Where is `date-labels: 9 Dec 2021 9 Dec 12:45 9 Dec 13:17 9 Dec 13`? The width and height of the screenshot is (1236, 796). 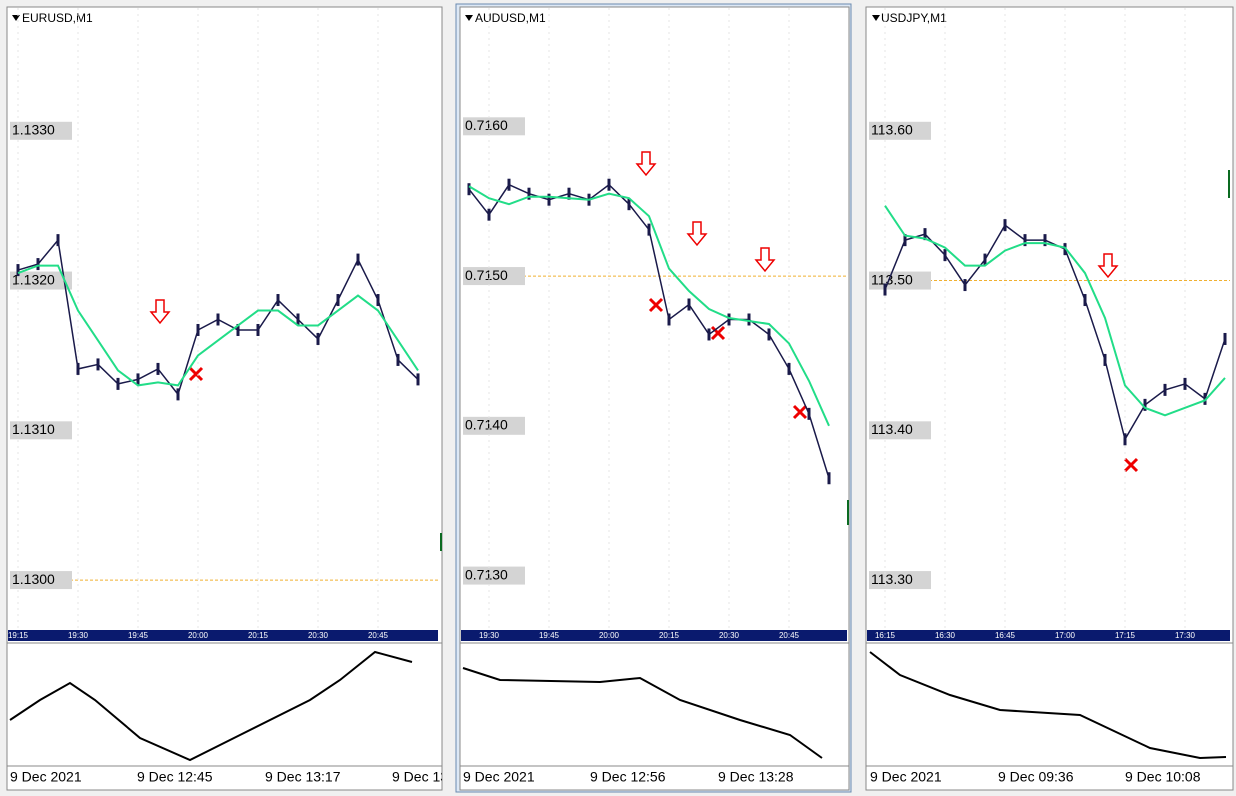 date-labels: 9 Dec 2021 9 Dec 12:45 9 Dec 13:17 9 Dec 13 is located at coordinates (229, 777).